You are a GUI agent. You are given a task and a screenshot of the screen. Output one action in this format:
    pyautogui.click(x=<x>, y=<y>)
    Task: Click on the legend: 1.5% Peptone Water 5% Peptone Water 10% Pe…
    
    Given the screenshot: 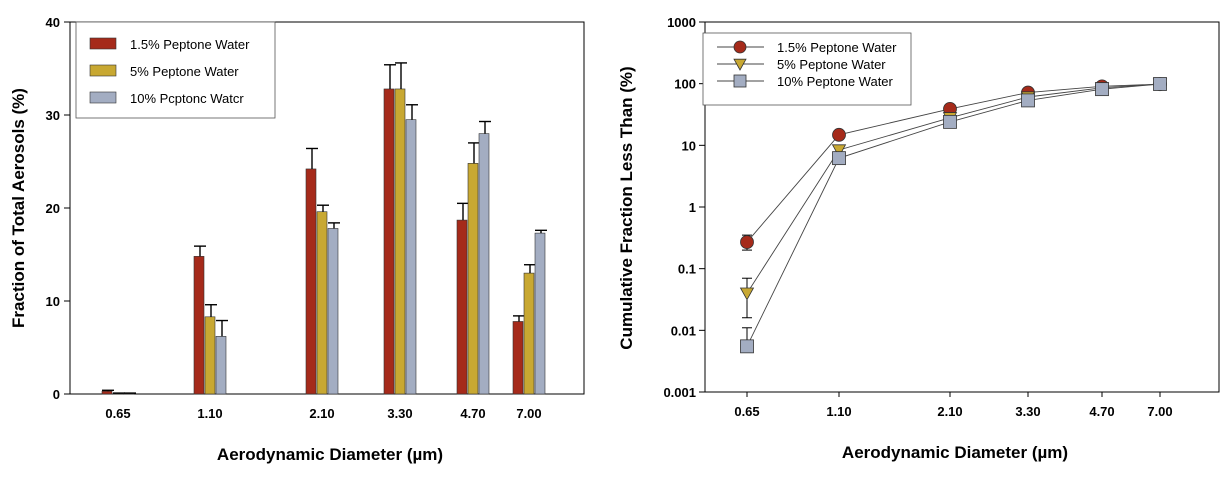 What is the action you would take?
    pyautogui.click(x=807, y=69)
    